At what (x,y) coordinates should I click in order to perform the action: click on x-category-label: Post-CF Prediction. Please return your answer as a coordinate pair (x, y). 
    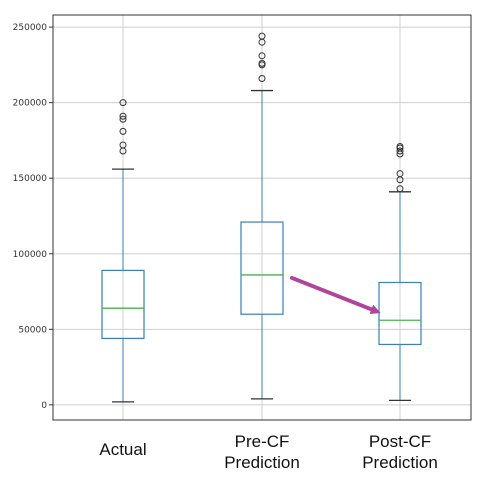
    Looking at the image, I should click on (400, 452).